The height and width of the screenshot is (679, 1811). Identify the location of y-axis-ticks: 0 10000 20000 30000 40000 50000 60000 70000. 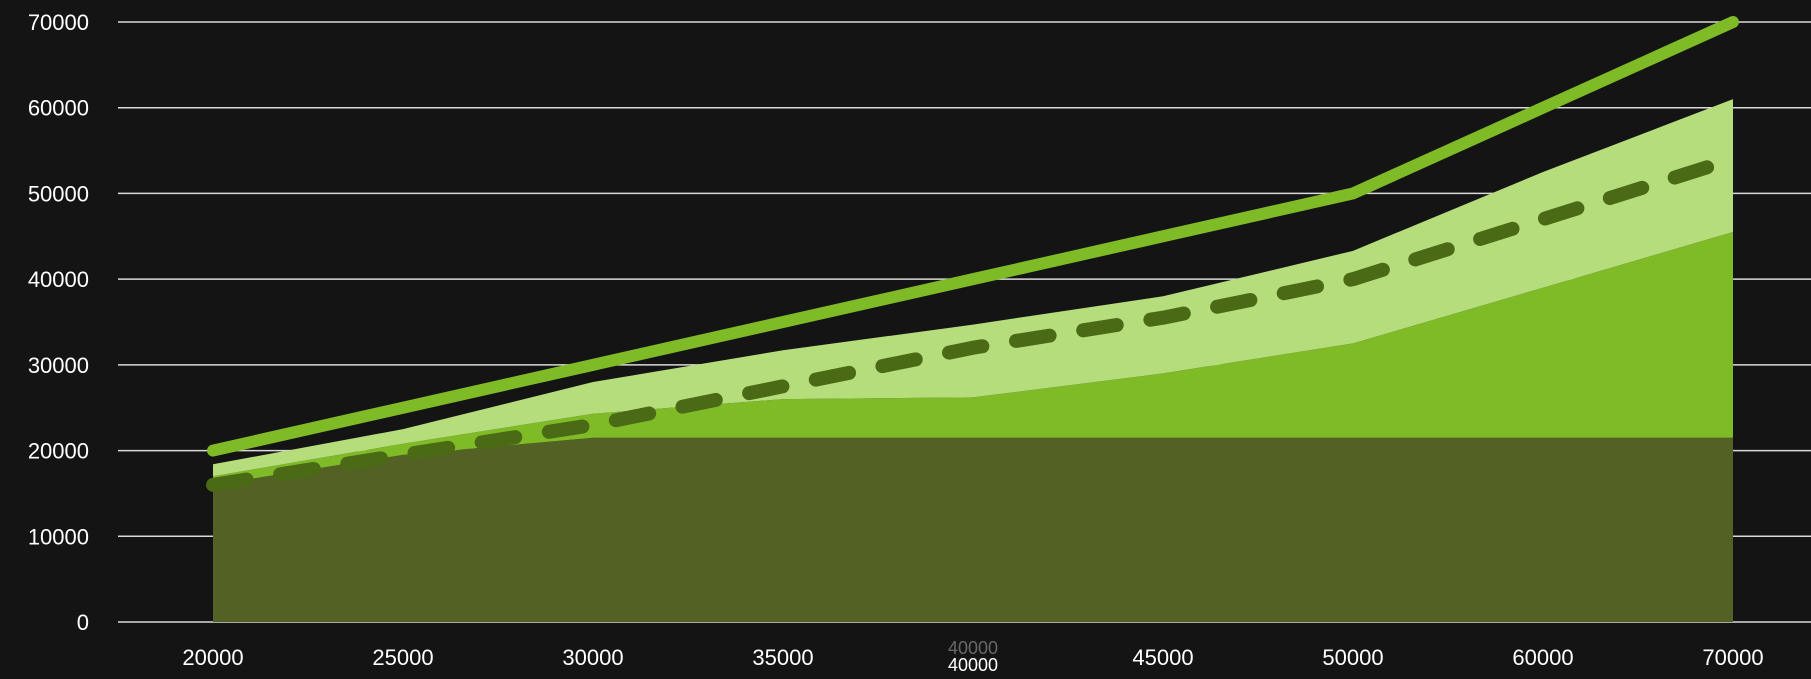
(58, 322).